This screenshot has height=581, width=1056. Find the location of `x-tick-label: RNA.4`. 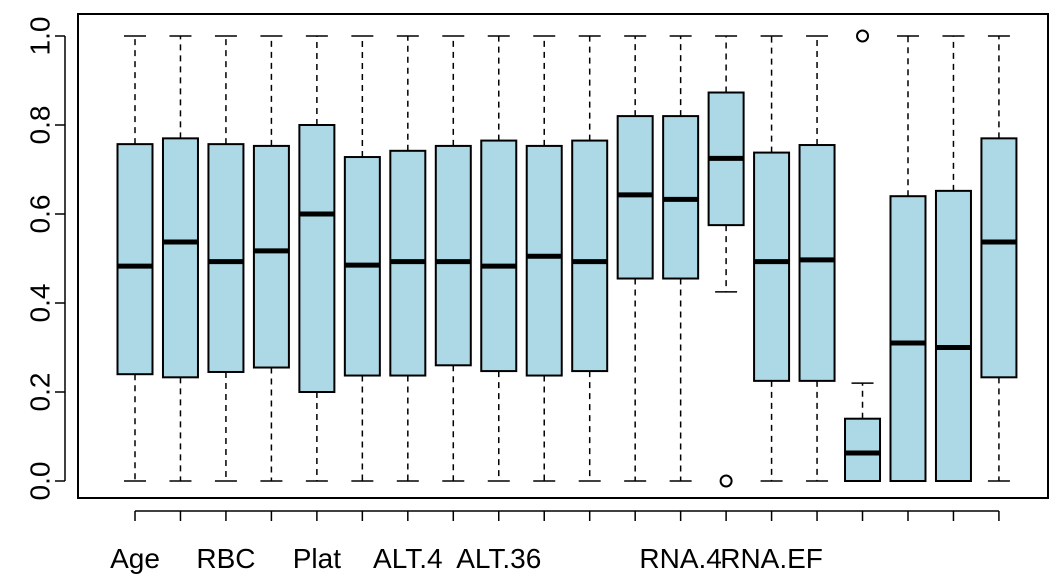

x-tick-label: RNA.4 is located at coordinates (680, 558).